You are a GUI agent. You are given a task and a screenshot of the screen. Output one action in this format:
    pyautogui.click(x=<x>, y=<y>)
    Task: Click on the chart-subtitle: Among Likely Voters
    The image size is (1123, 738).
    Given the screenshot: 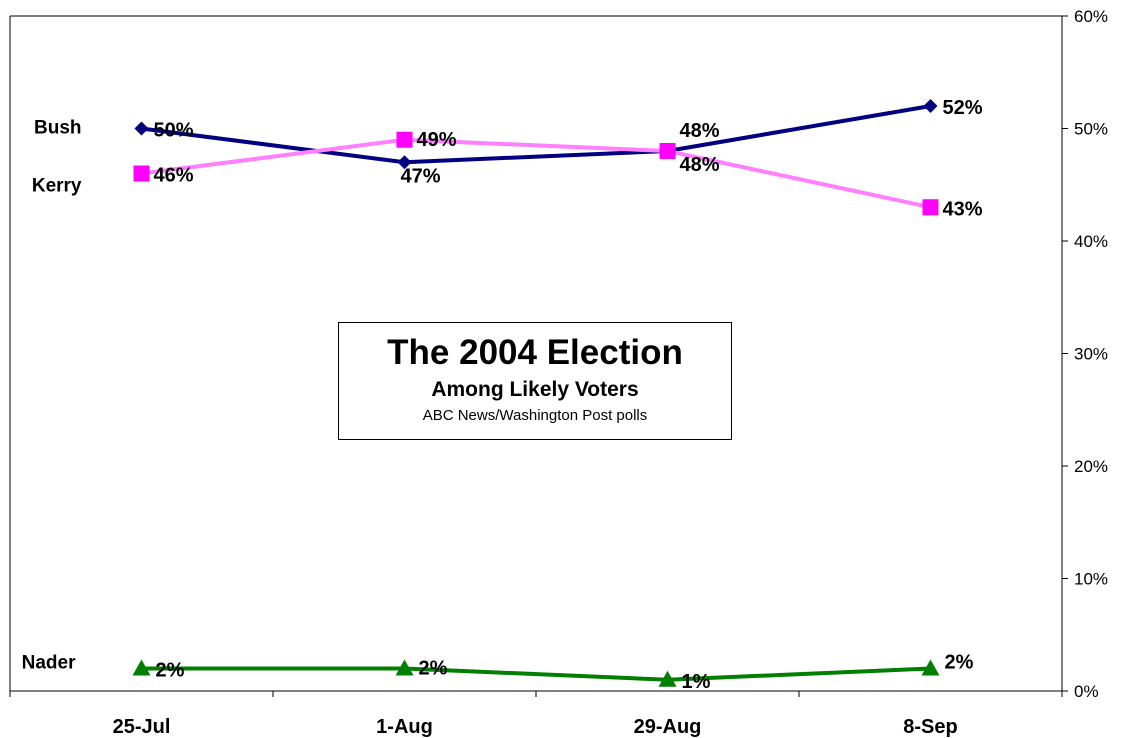 What is the action you would take?
    pyautogui.click(x=535, y=390)
    